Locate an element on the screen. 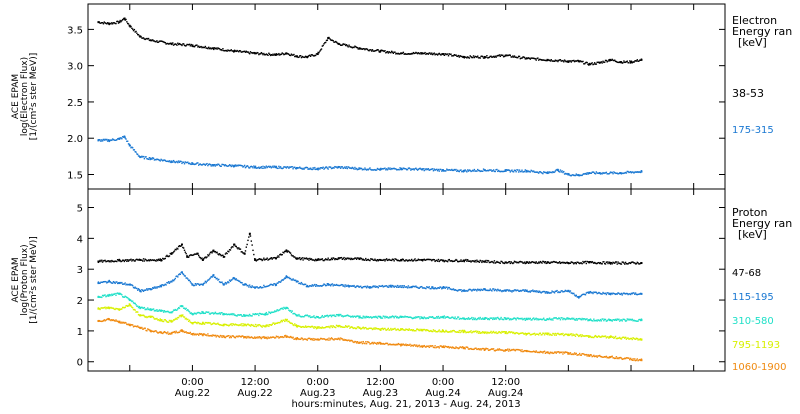 The height and width of the screenshot is (414, 800). proton-data-point is located at coordinates (390, 286).